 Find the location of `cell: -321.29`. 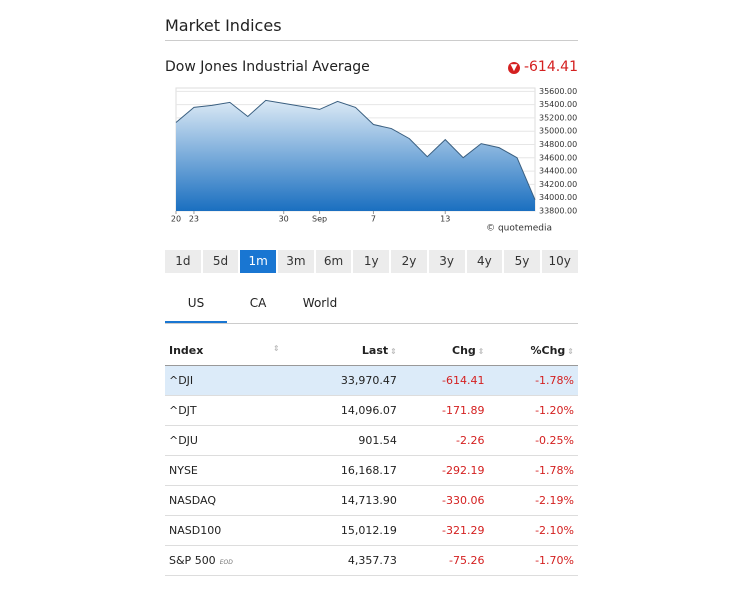

cell: -321.29 is located at coordinates (444, 530).